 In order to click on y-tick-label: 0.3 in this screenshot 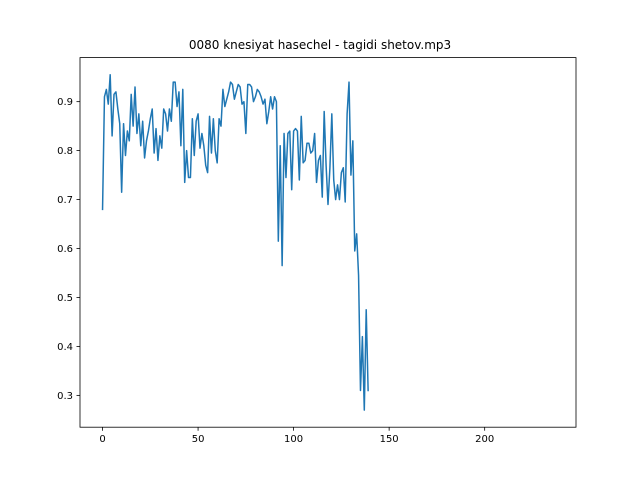, I will do `click(65, 396)`.